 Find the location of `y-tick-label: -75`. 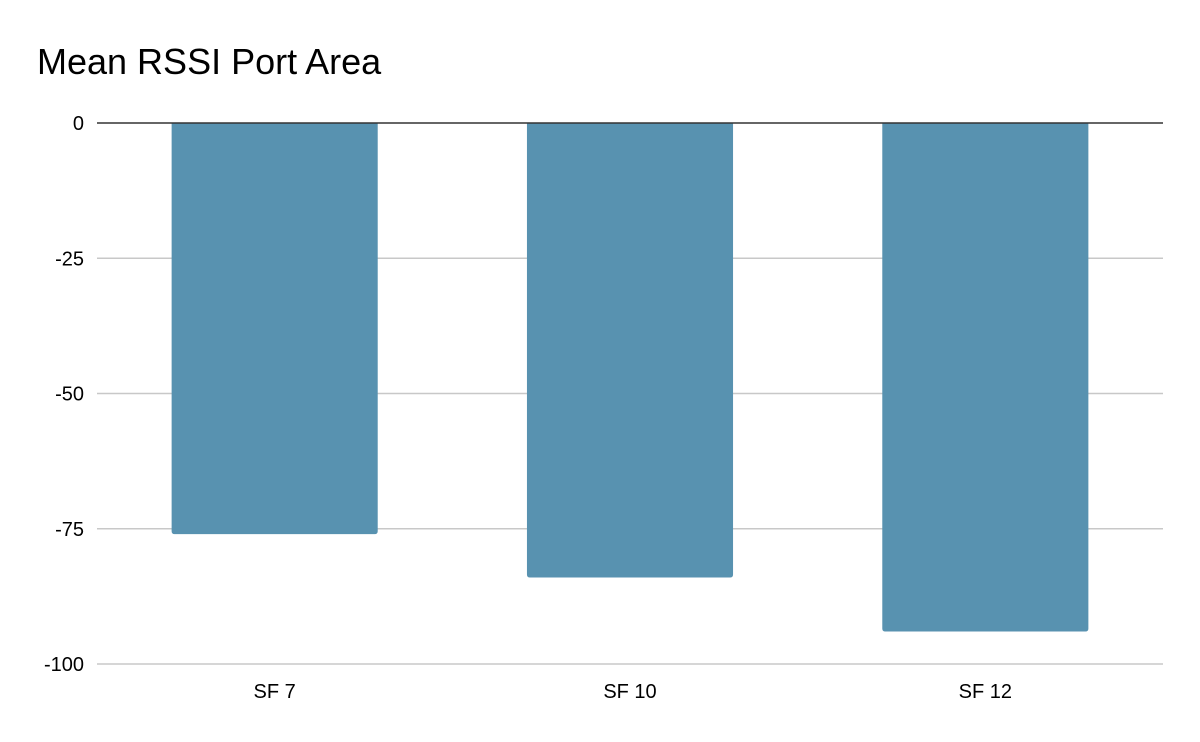

y-tick-label: -75 is located at coordinates (69, 530).